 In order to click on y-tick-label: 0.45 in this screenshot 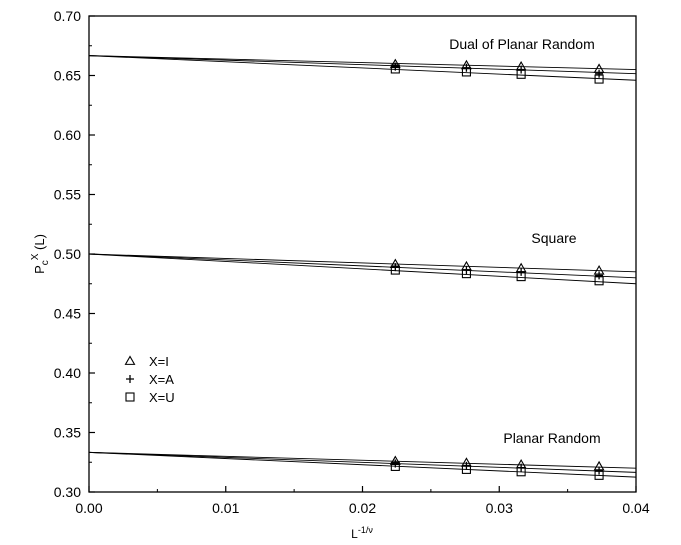, I will do `click(67, 314)`.